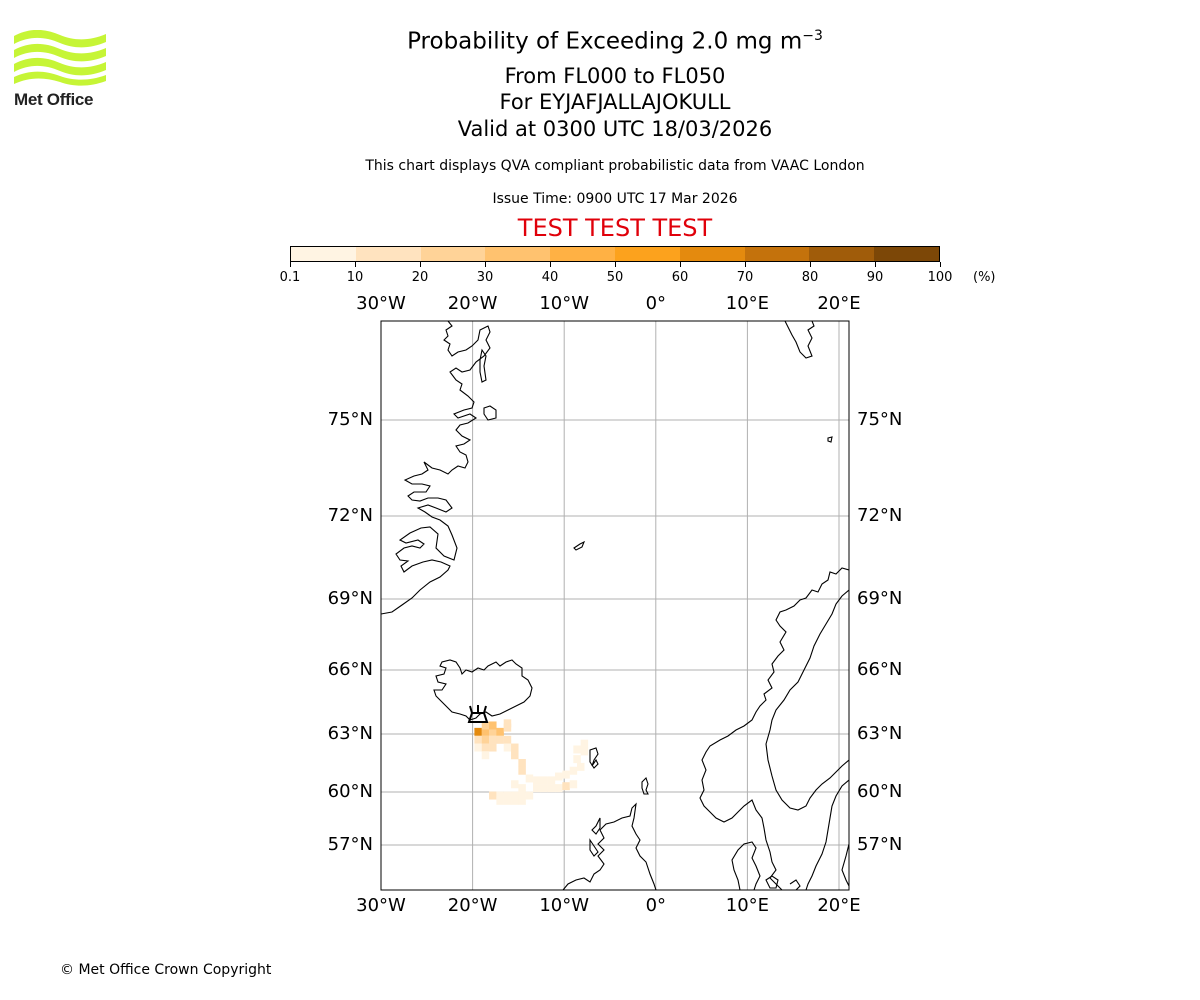 This screenshot has height=1000, width=1200. Describe the element at coordinates (799, 340) in the screenshot. I see `coastline-svalbard` at that location.